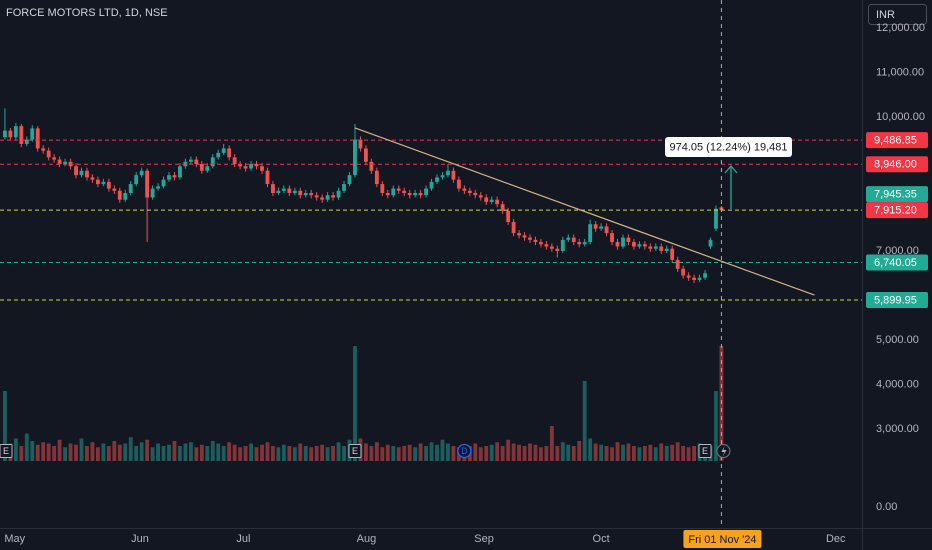 This screenshot has width=932, height=550. Describe the element at coordinates (728, 147) in the screenshot. I see `measure-label: 974.05 (12.24%) 19,481` at that location.